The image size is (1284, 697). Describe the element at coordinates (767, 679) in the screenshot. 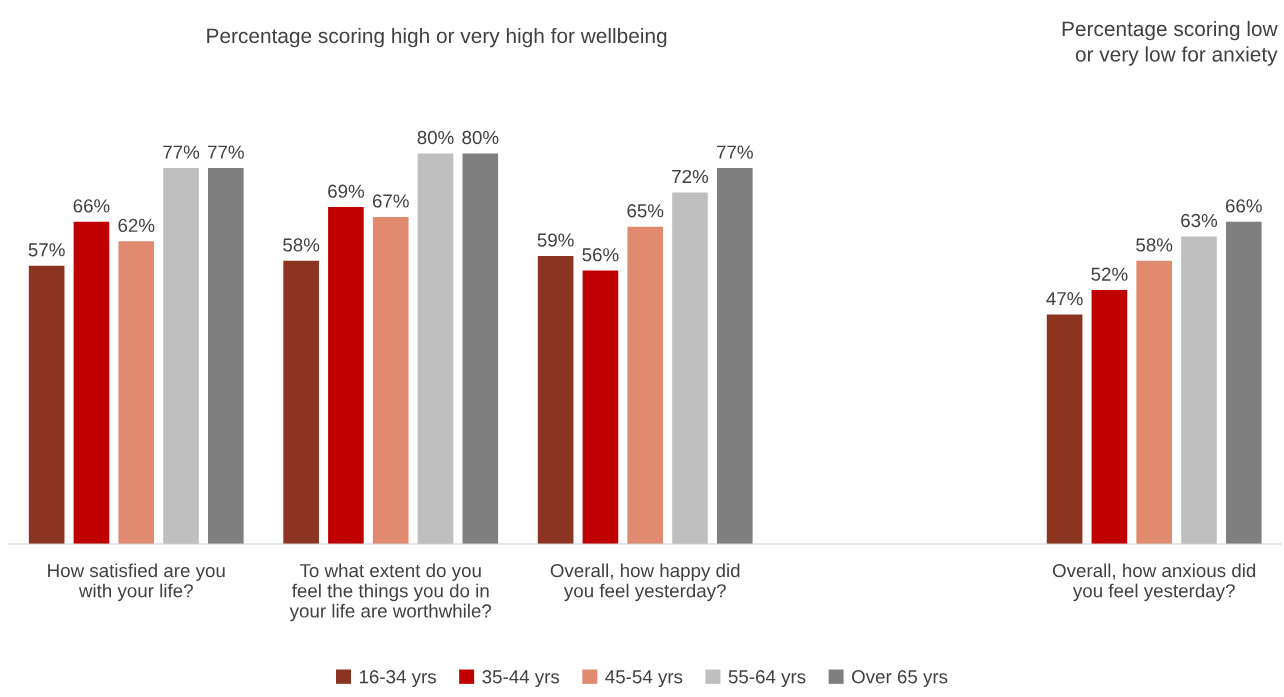

I see `legend-label: 55-64 yrs` at that location.